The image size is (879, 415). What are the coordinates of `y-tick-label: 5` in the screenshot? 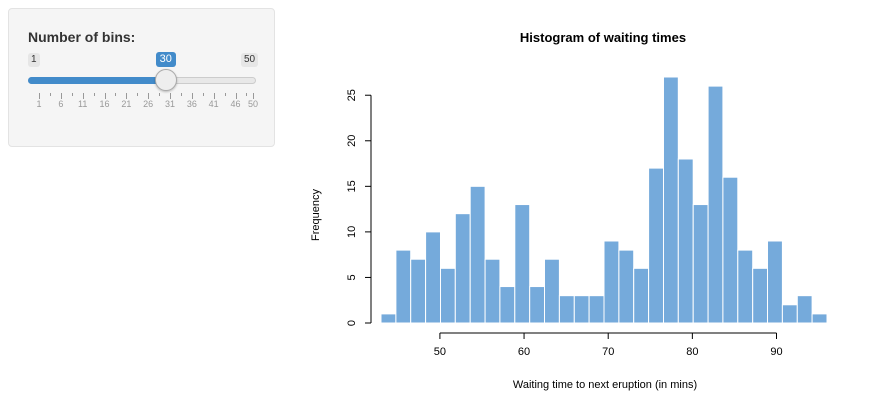 It's located at (352, 277).